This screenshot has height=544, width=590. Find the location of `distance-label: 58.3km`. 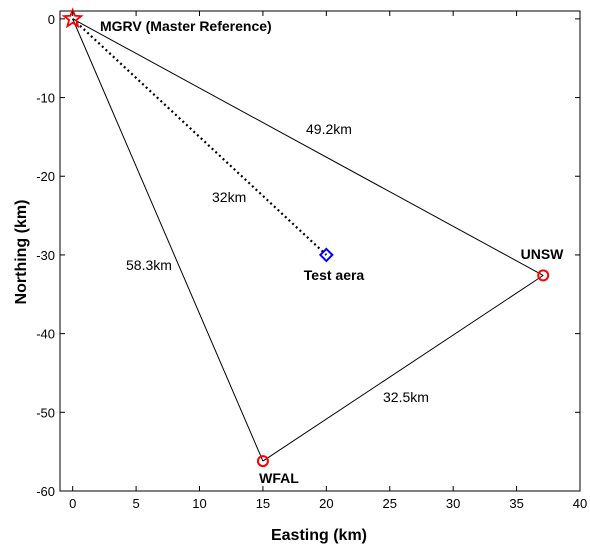

distance-label: 58.3km is located at coordinates (149, 265).